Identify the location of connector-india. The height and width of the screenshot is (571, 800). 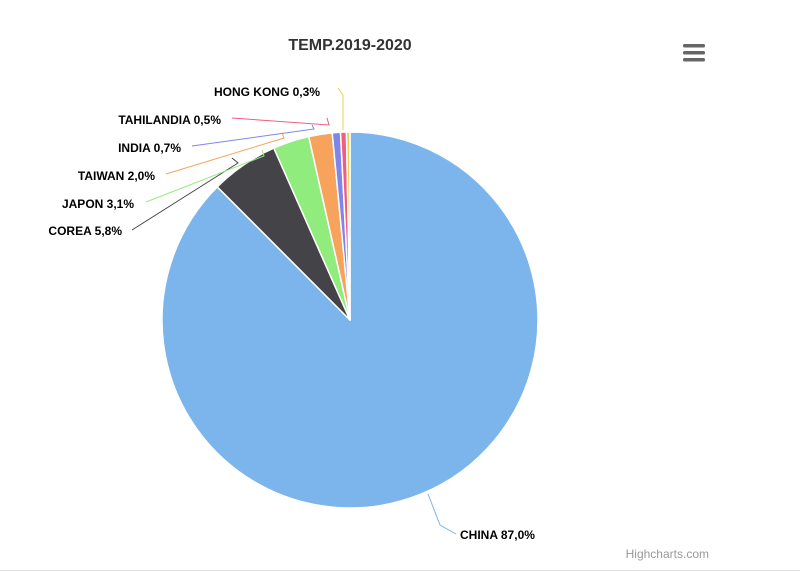
(253, 135).